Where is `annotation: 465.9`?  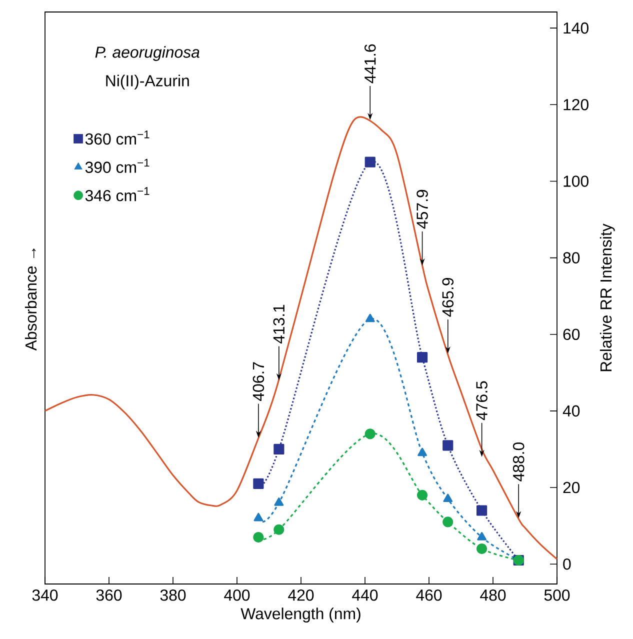 annotation: 465.9 is located at coordinates (448, 297).